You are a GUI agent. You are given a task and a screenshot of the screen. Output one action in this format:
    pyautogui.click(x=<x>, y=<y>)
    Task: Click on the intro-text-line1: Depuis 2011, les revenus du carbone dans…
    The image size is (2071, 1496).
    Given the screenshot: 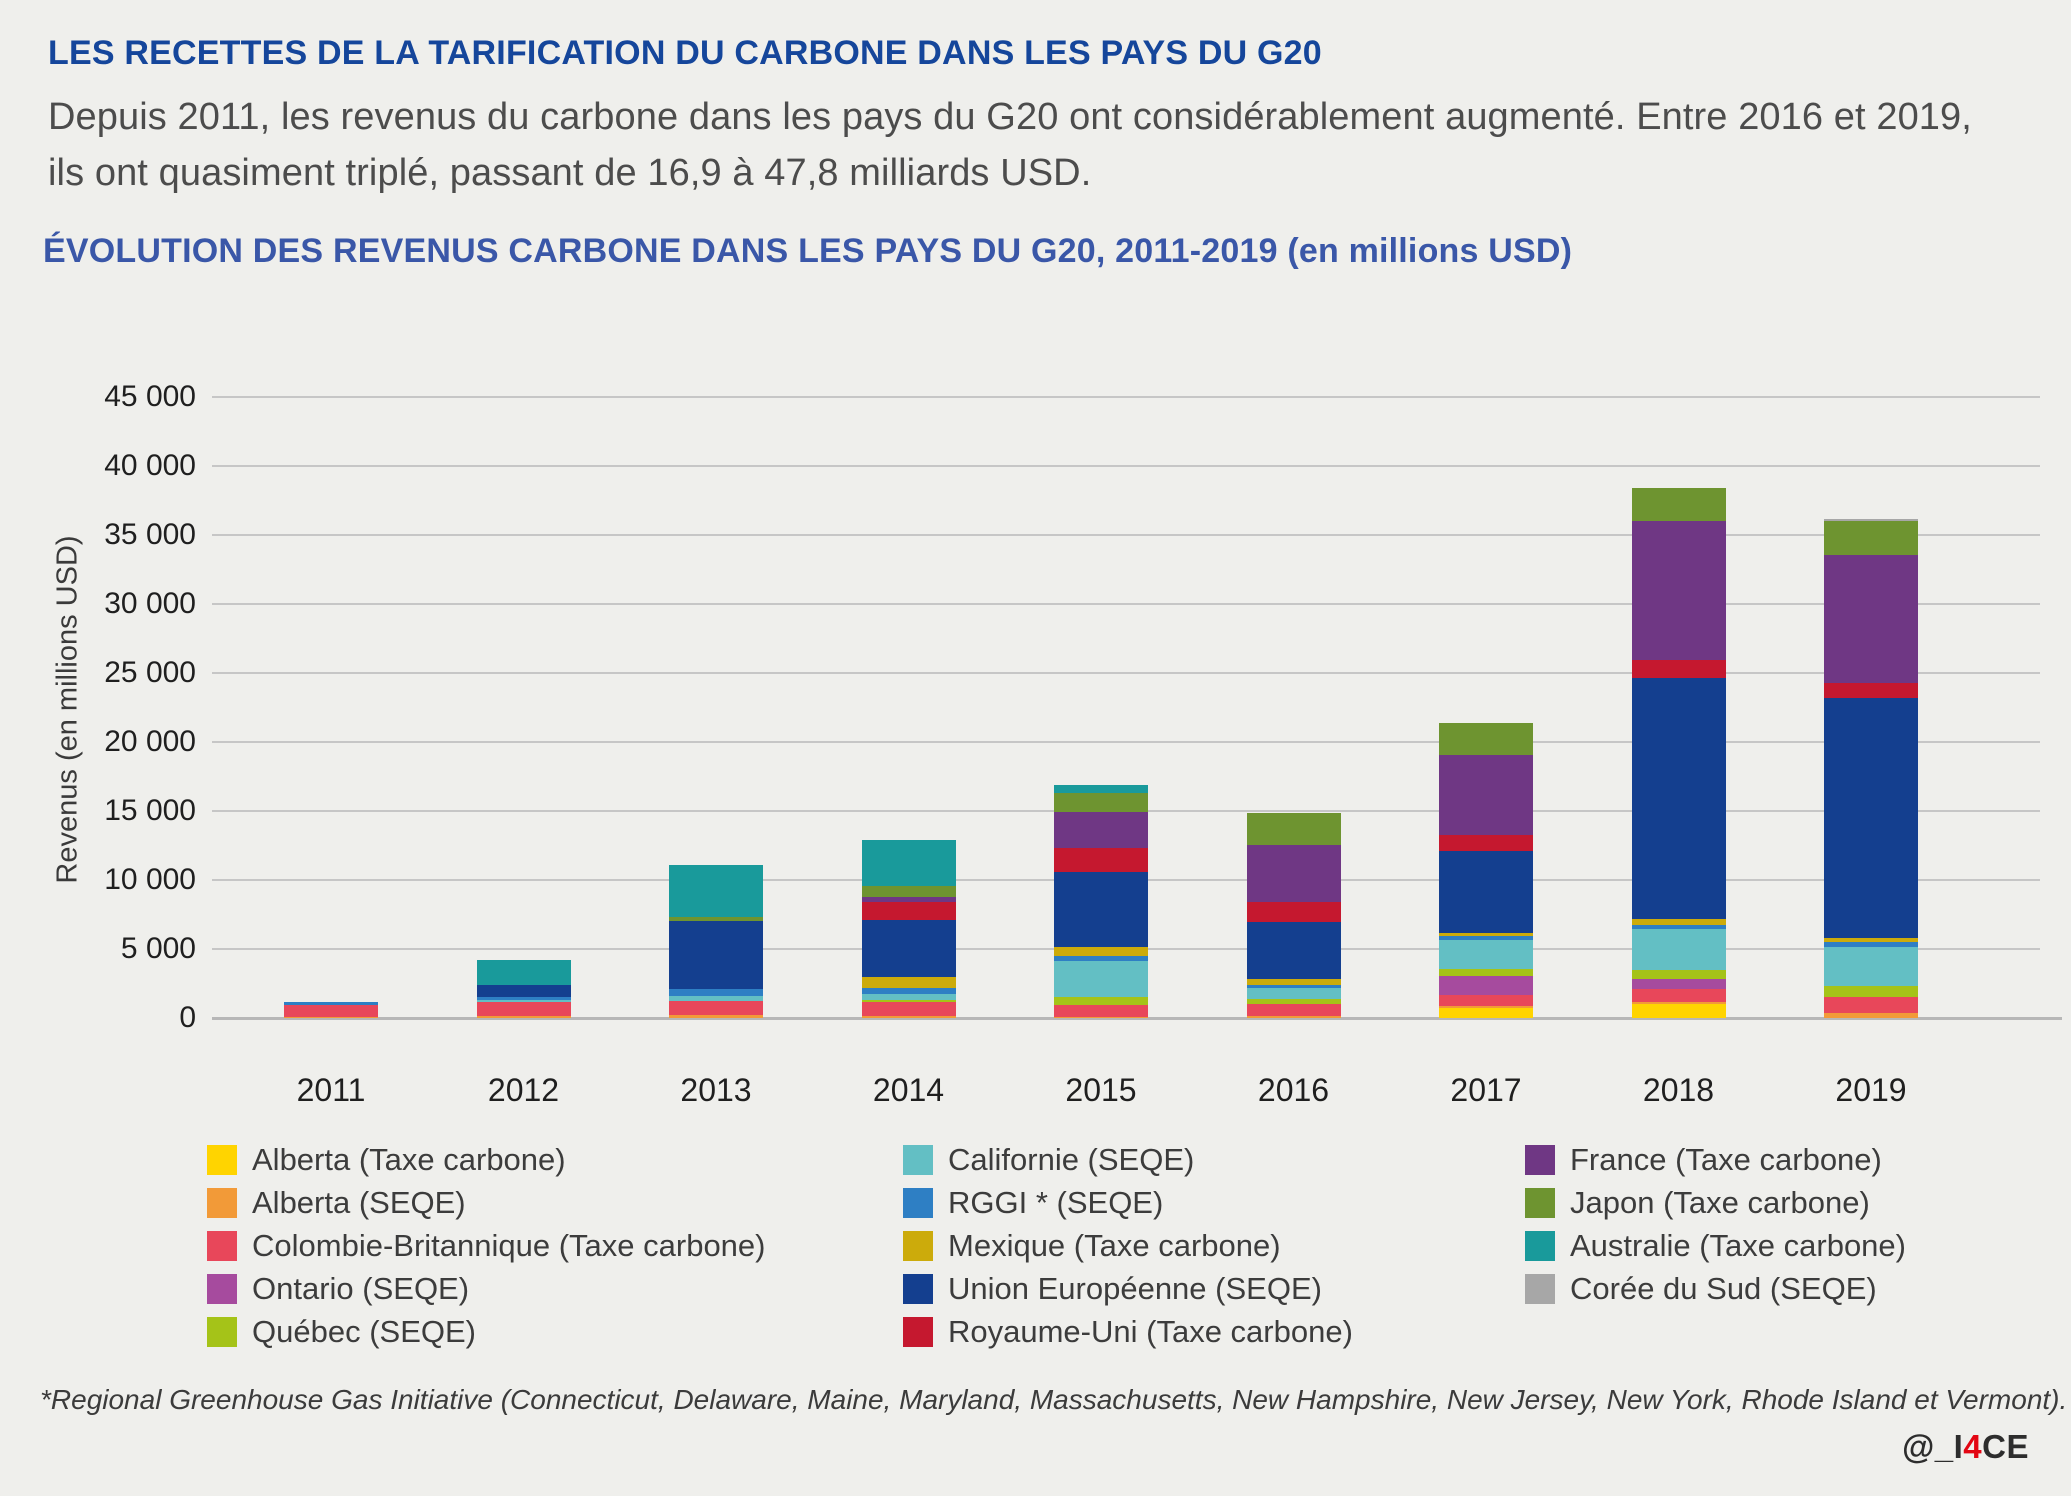 What is the action you would take?
    pyautogui.click(x=1010, y=117)
    